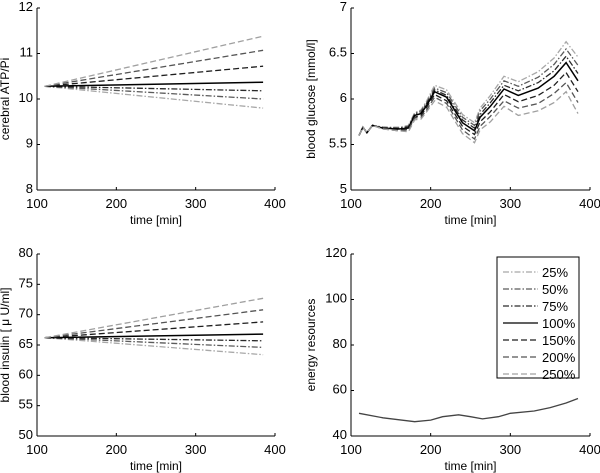 This screenshot has width=600, height=473. Describe the element at coordinates (338, 52) in the screenshot. I see `y-tick-label: 6.5` at that location.